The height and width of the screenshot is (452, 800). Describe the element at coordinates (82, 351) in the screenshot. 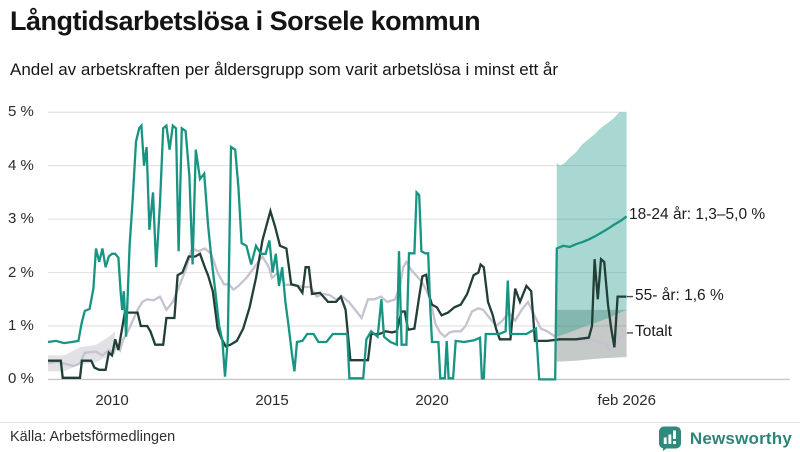

I see `early-uncertainty-band` at that location.